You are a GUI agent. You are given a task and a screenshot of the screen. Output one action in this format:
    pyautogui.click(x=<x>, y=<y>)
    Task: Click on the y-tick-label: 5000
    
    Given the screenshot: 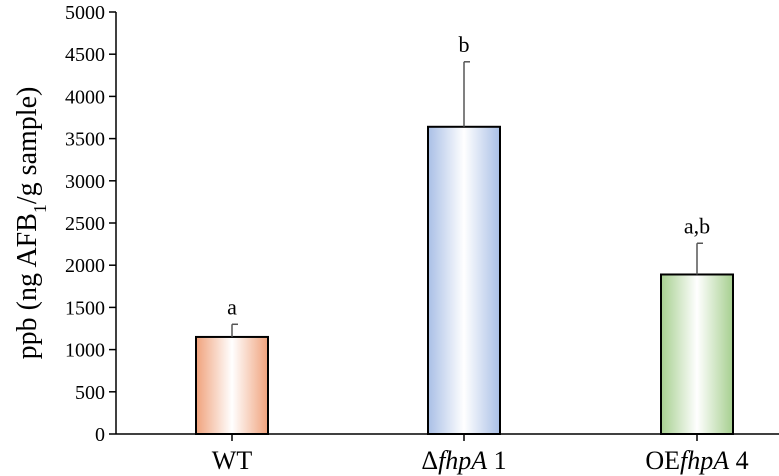 What is the action you would take?
    pyautogui.click(x=85, y=13)
    